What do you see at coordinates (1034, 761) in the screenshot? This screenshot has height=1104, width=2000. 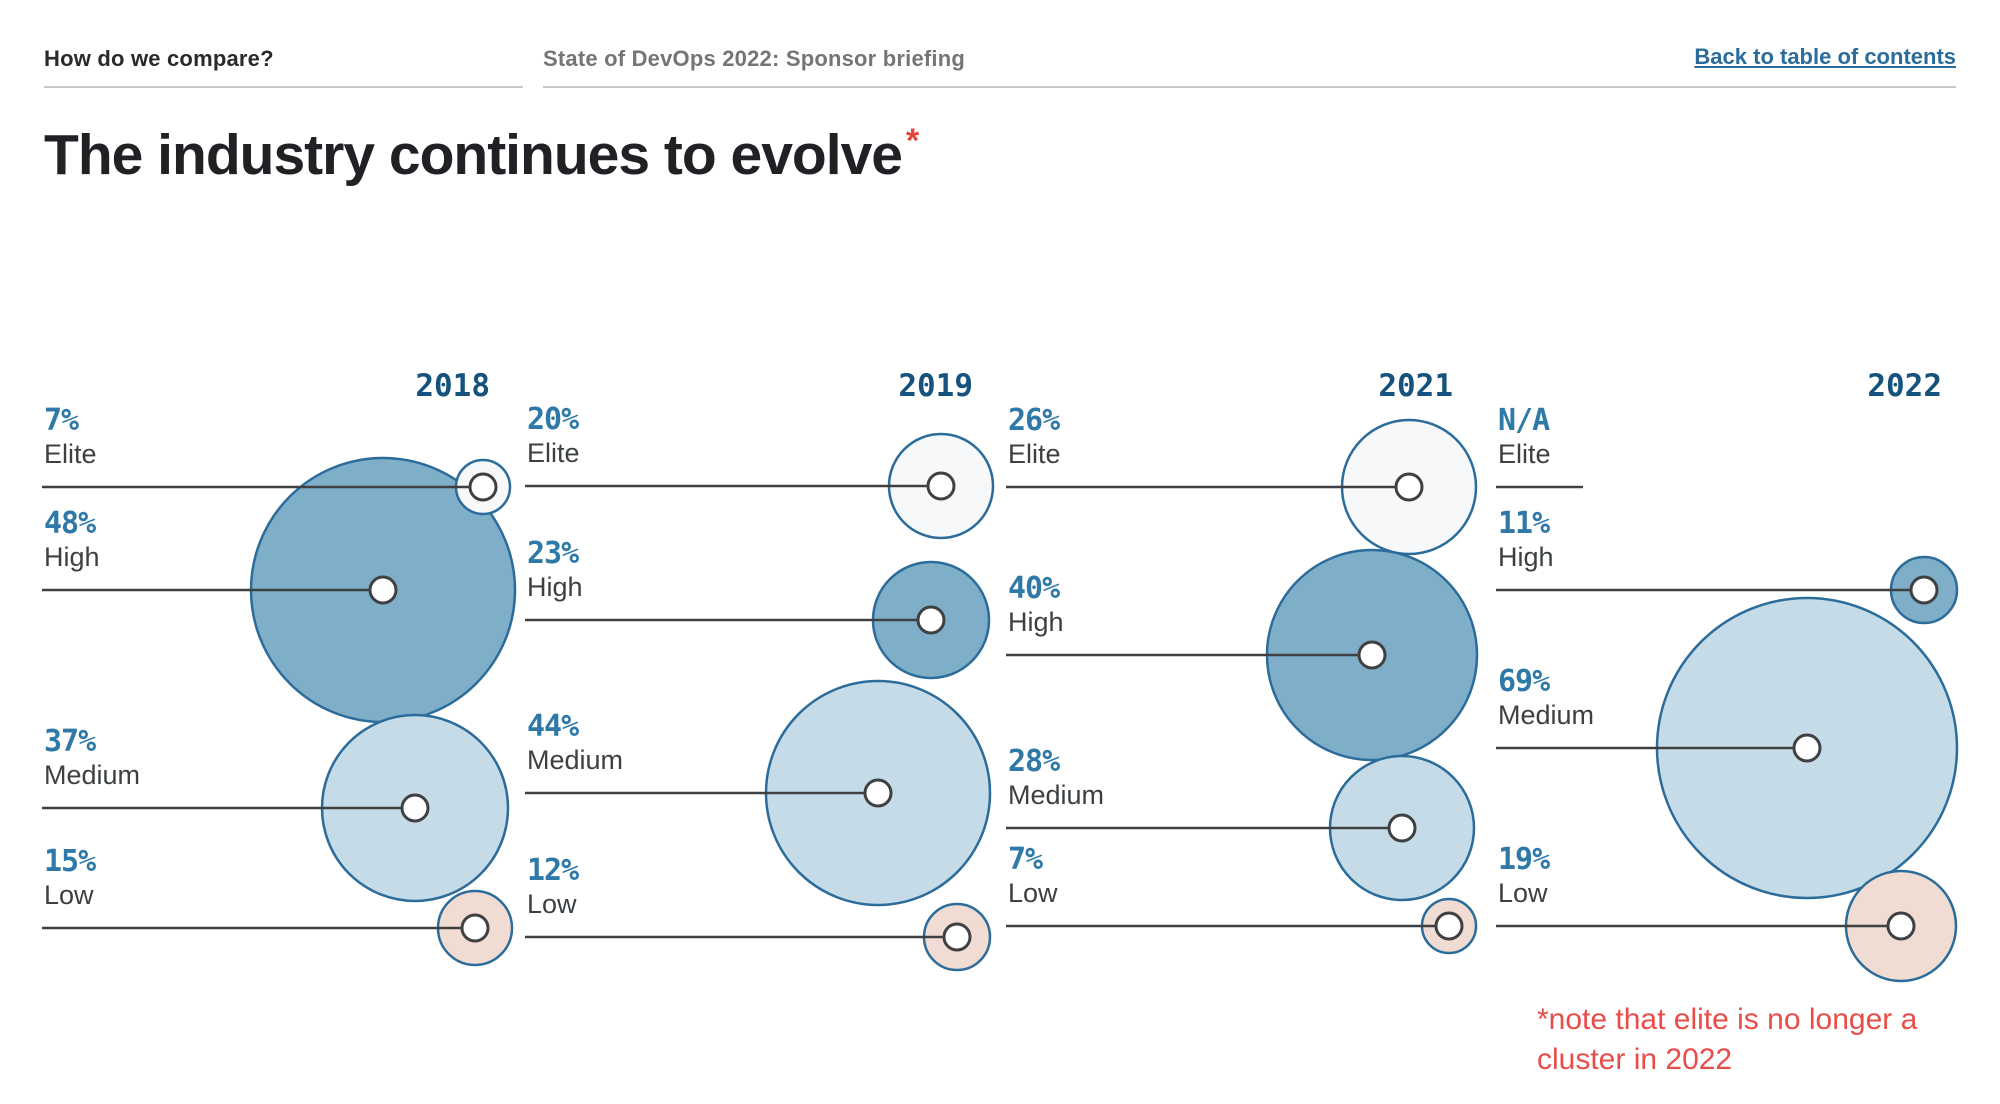 I see `percent-label-2021-medium: 28%` at bounding box center [1034, 761].